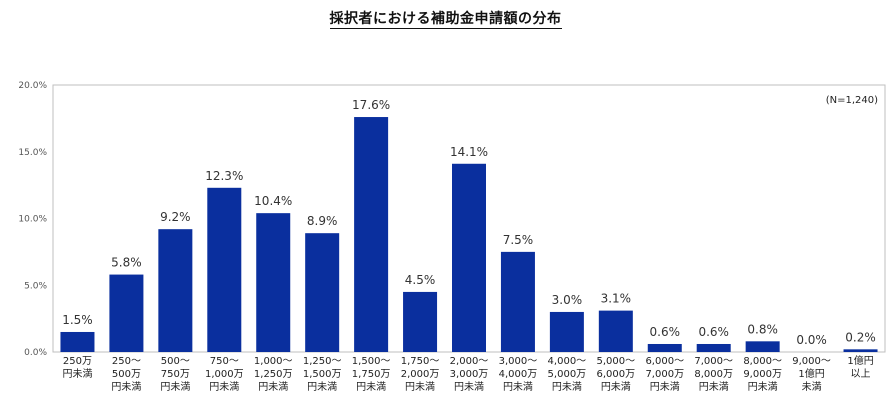 Image resolution: width=891 pixels, height=410 pixels. I want to click on x-tick-label: 1,250万, so click(273, 374).